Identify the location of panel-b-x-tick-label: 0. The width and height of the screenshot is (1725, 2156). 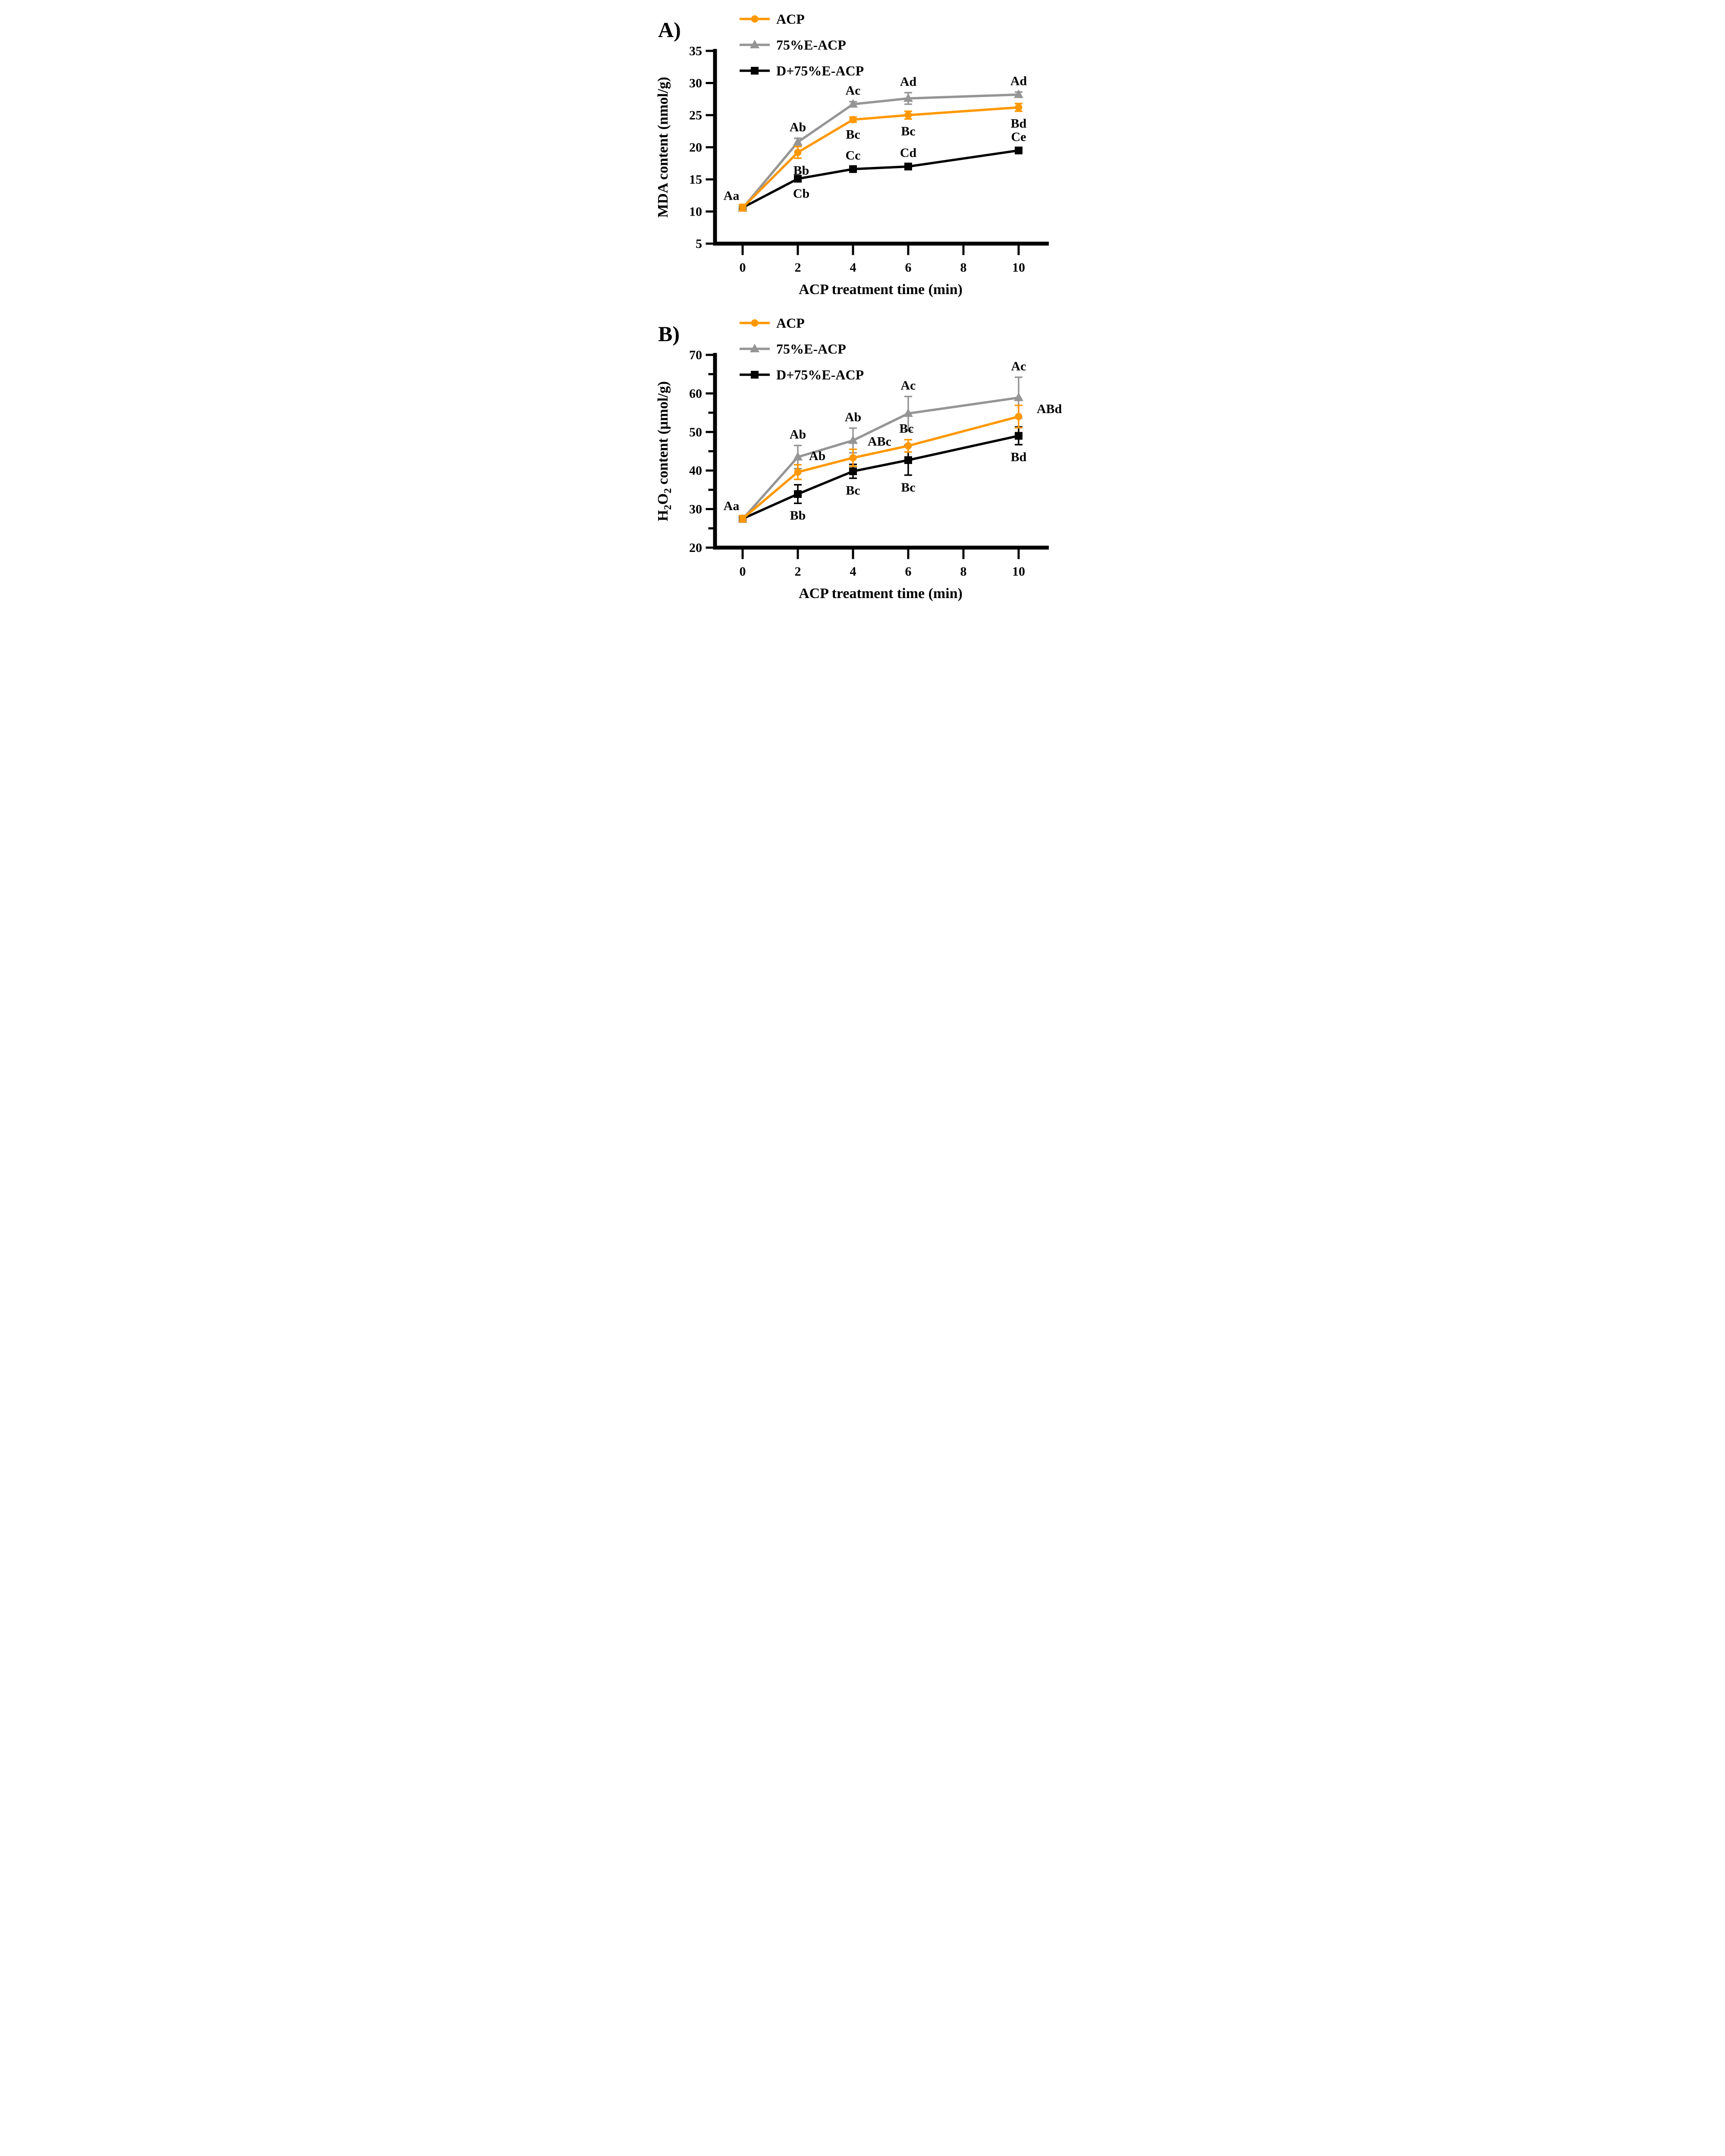
(743, 571).